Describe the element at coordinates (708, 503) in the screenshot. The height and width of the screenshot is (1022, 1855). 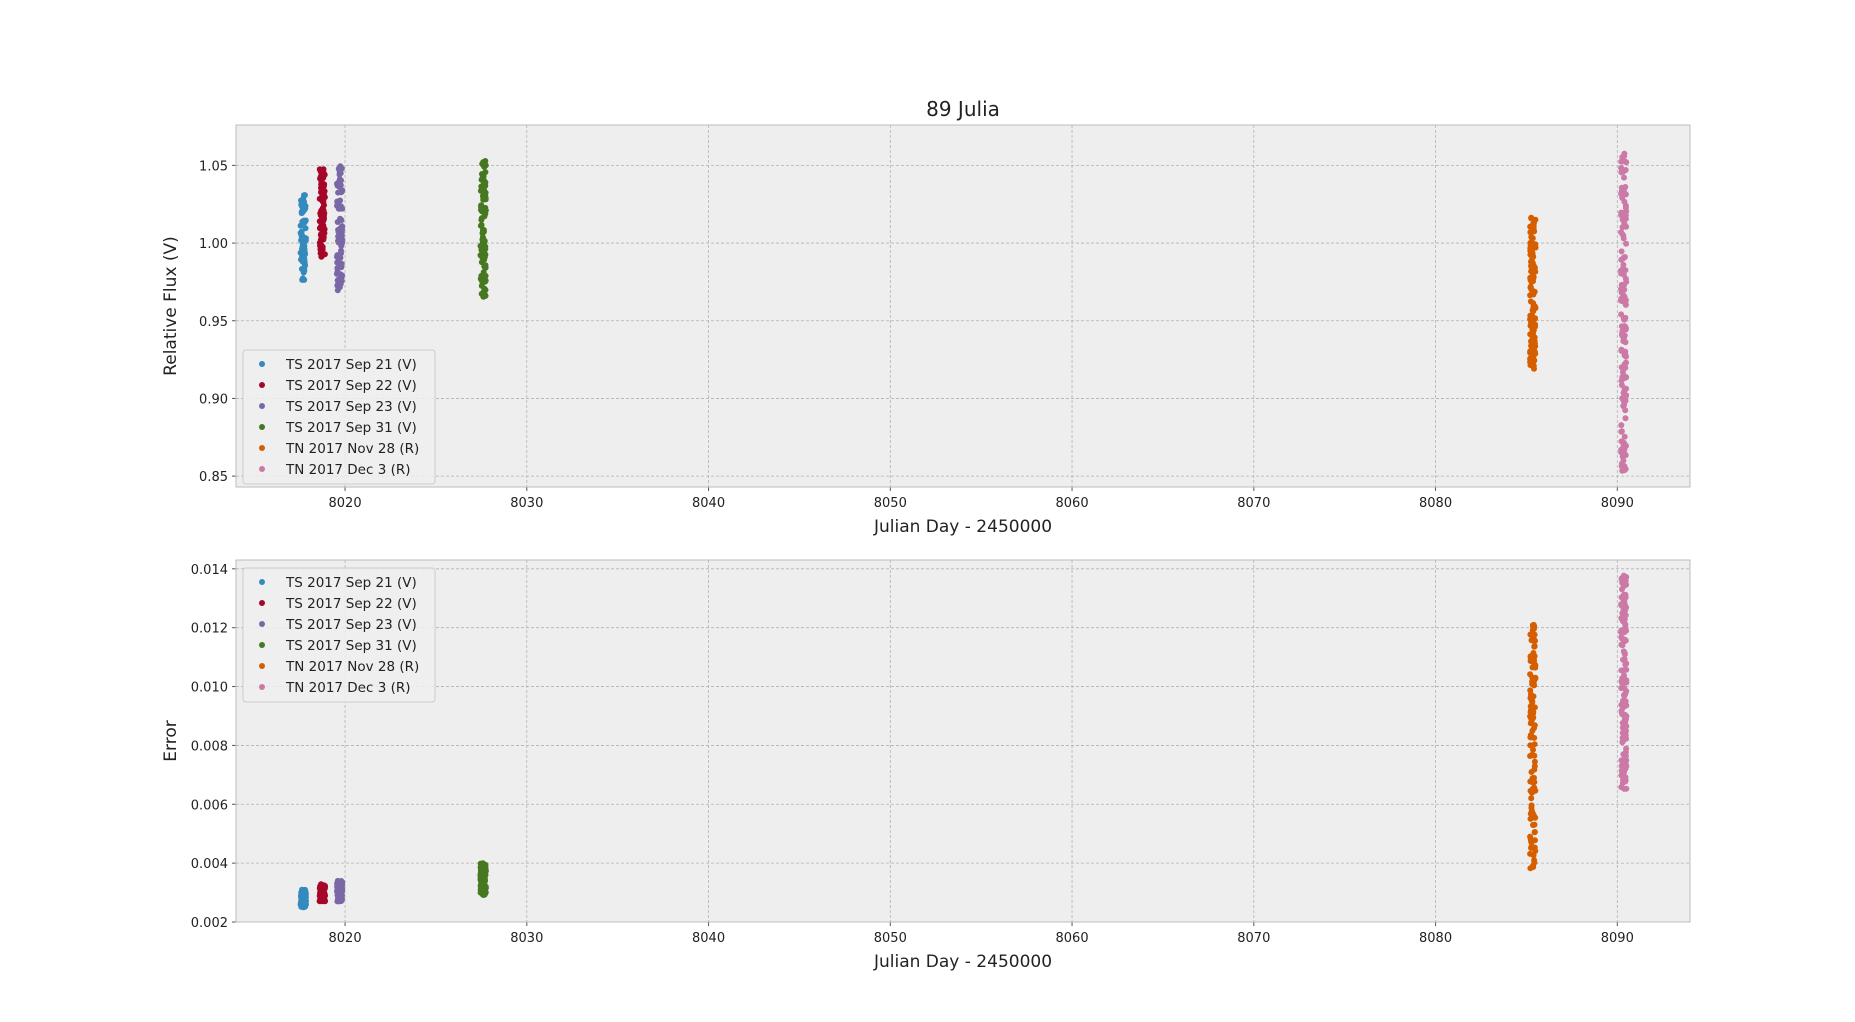
I see `x-tick-label: 8040` at that location.